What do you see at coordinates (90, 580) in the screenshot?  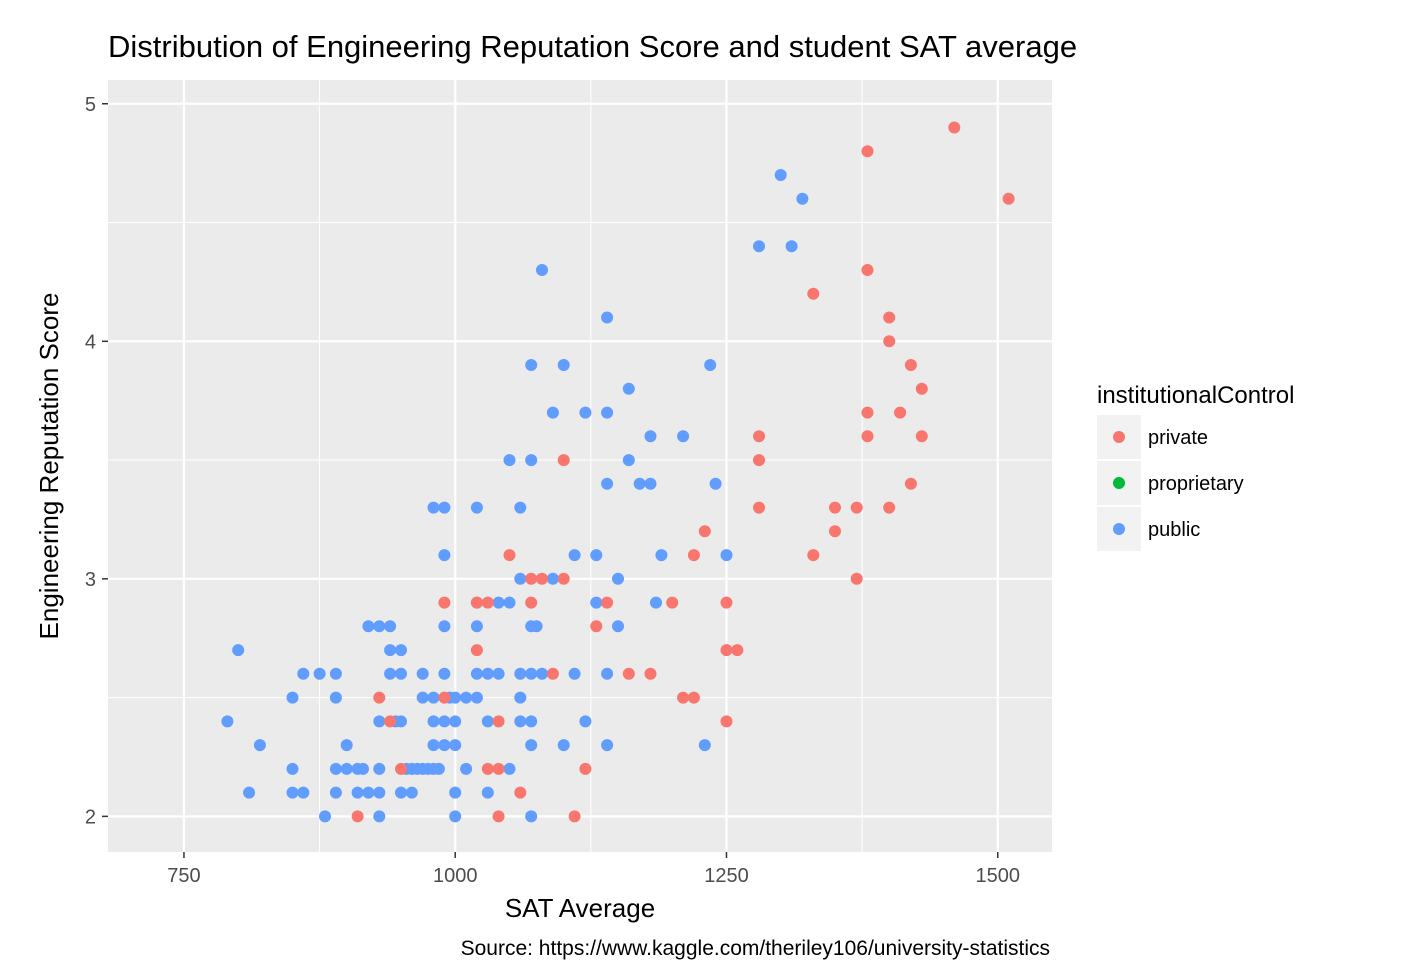 I see `y-tick-label: 3` at bounding box center [90, 580].